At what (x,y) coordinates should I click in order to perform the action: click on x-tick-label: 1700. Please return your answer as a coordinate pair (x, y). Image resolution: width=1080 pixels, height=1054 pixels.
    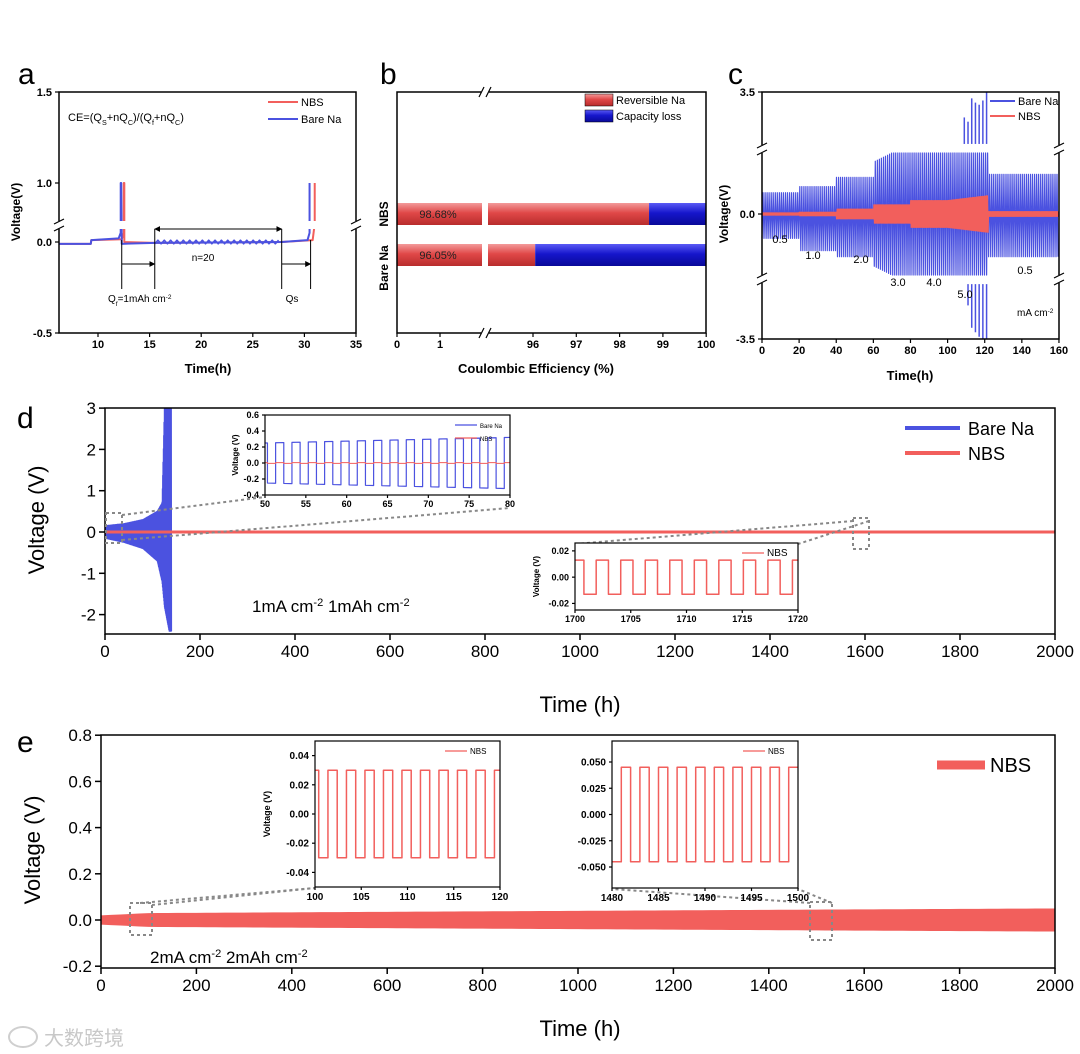
    Looking at the image, I should click on (575, 619).